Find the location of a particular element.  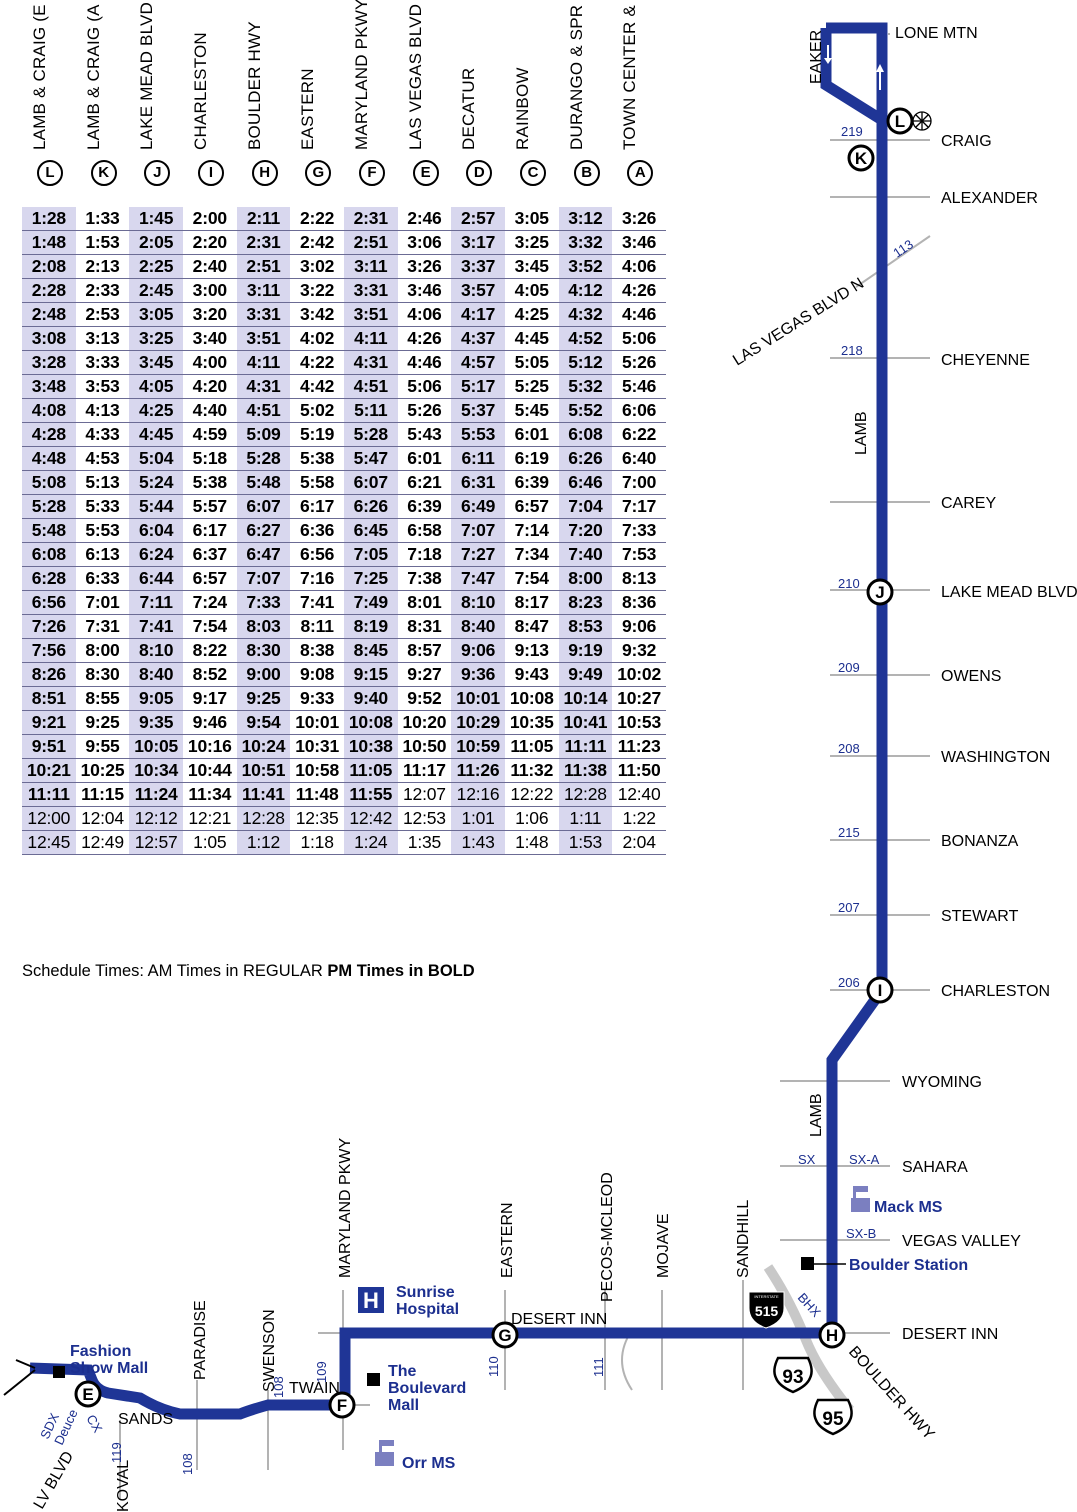

schedule-time-cell: 4:13 is located at coordinates (102, 410).